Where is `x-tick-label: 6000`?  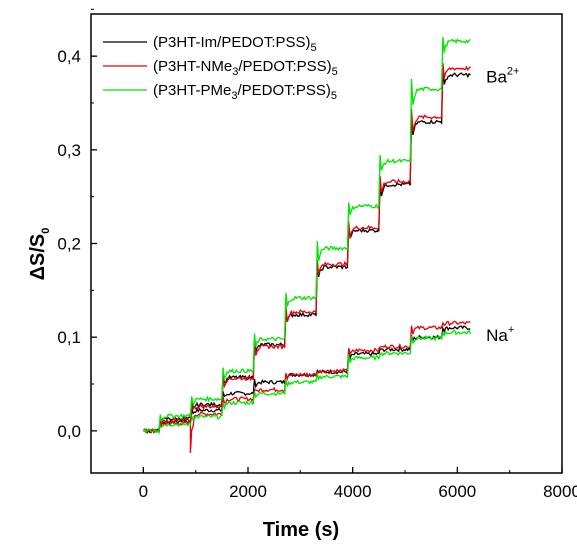 x-tick-label: 6000 is located at coordinates (457, 491).